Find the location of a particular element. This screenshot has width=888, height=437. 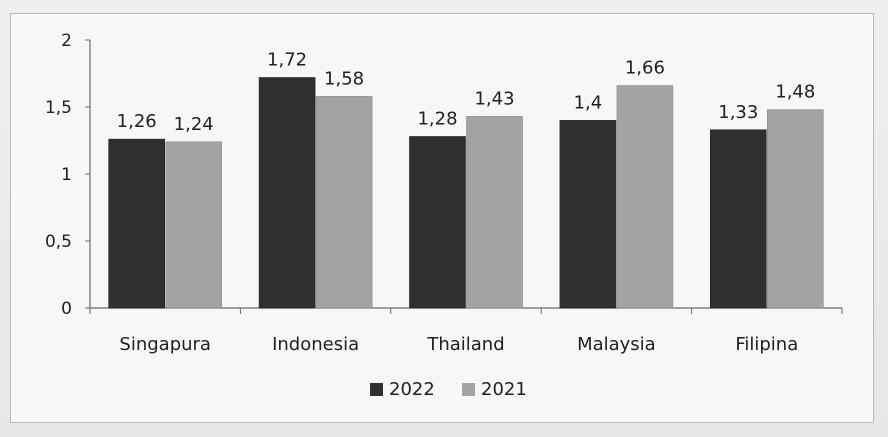

y-tick-label: 1 is located at coordinates (66, 175).